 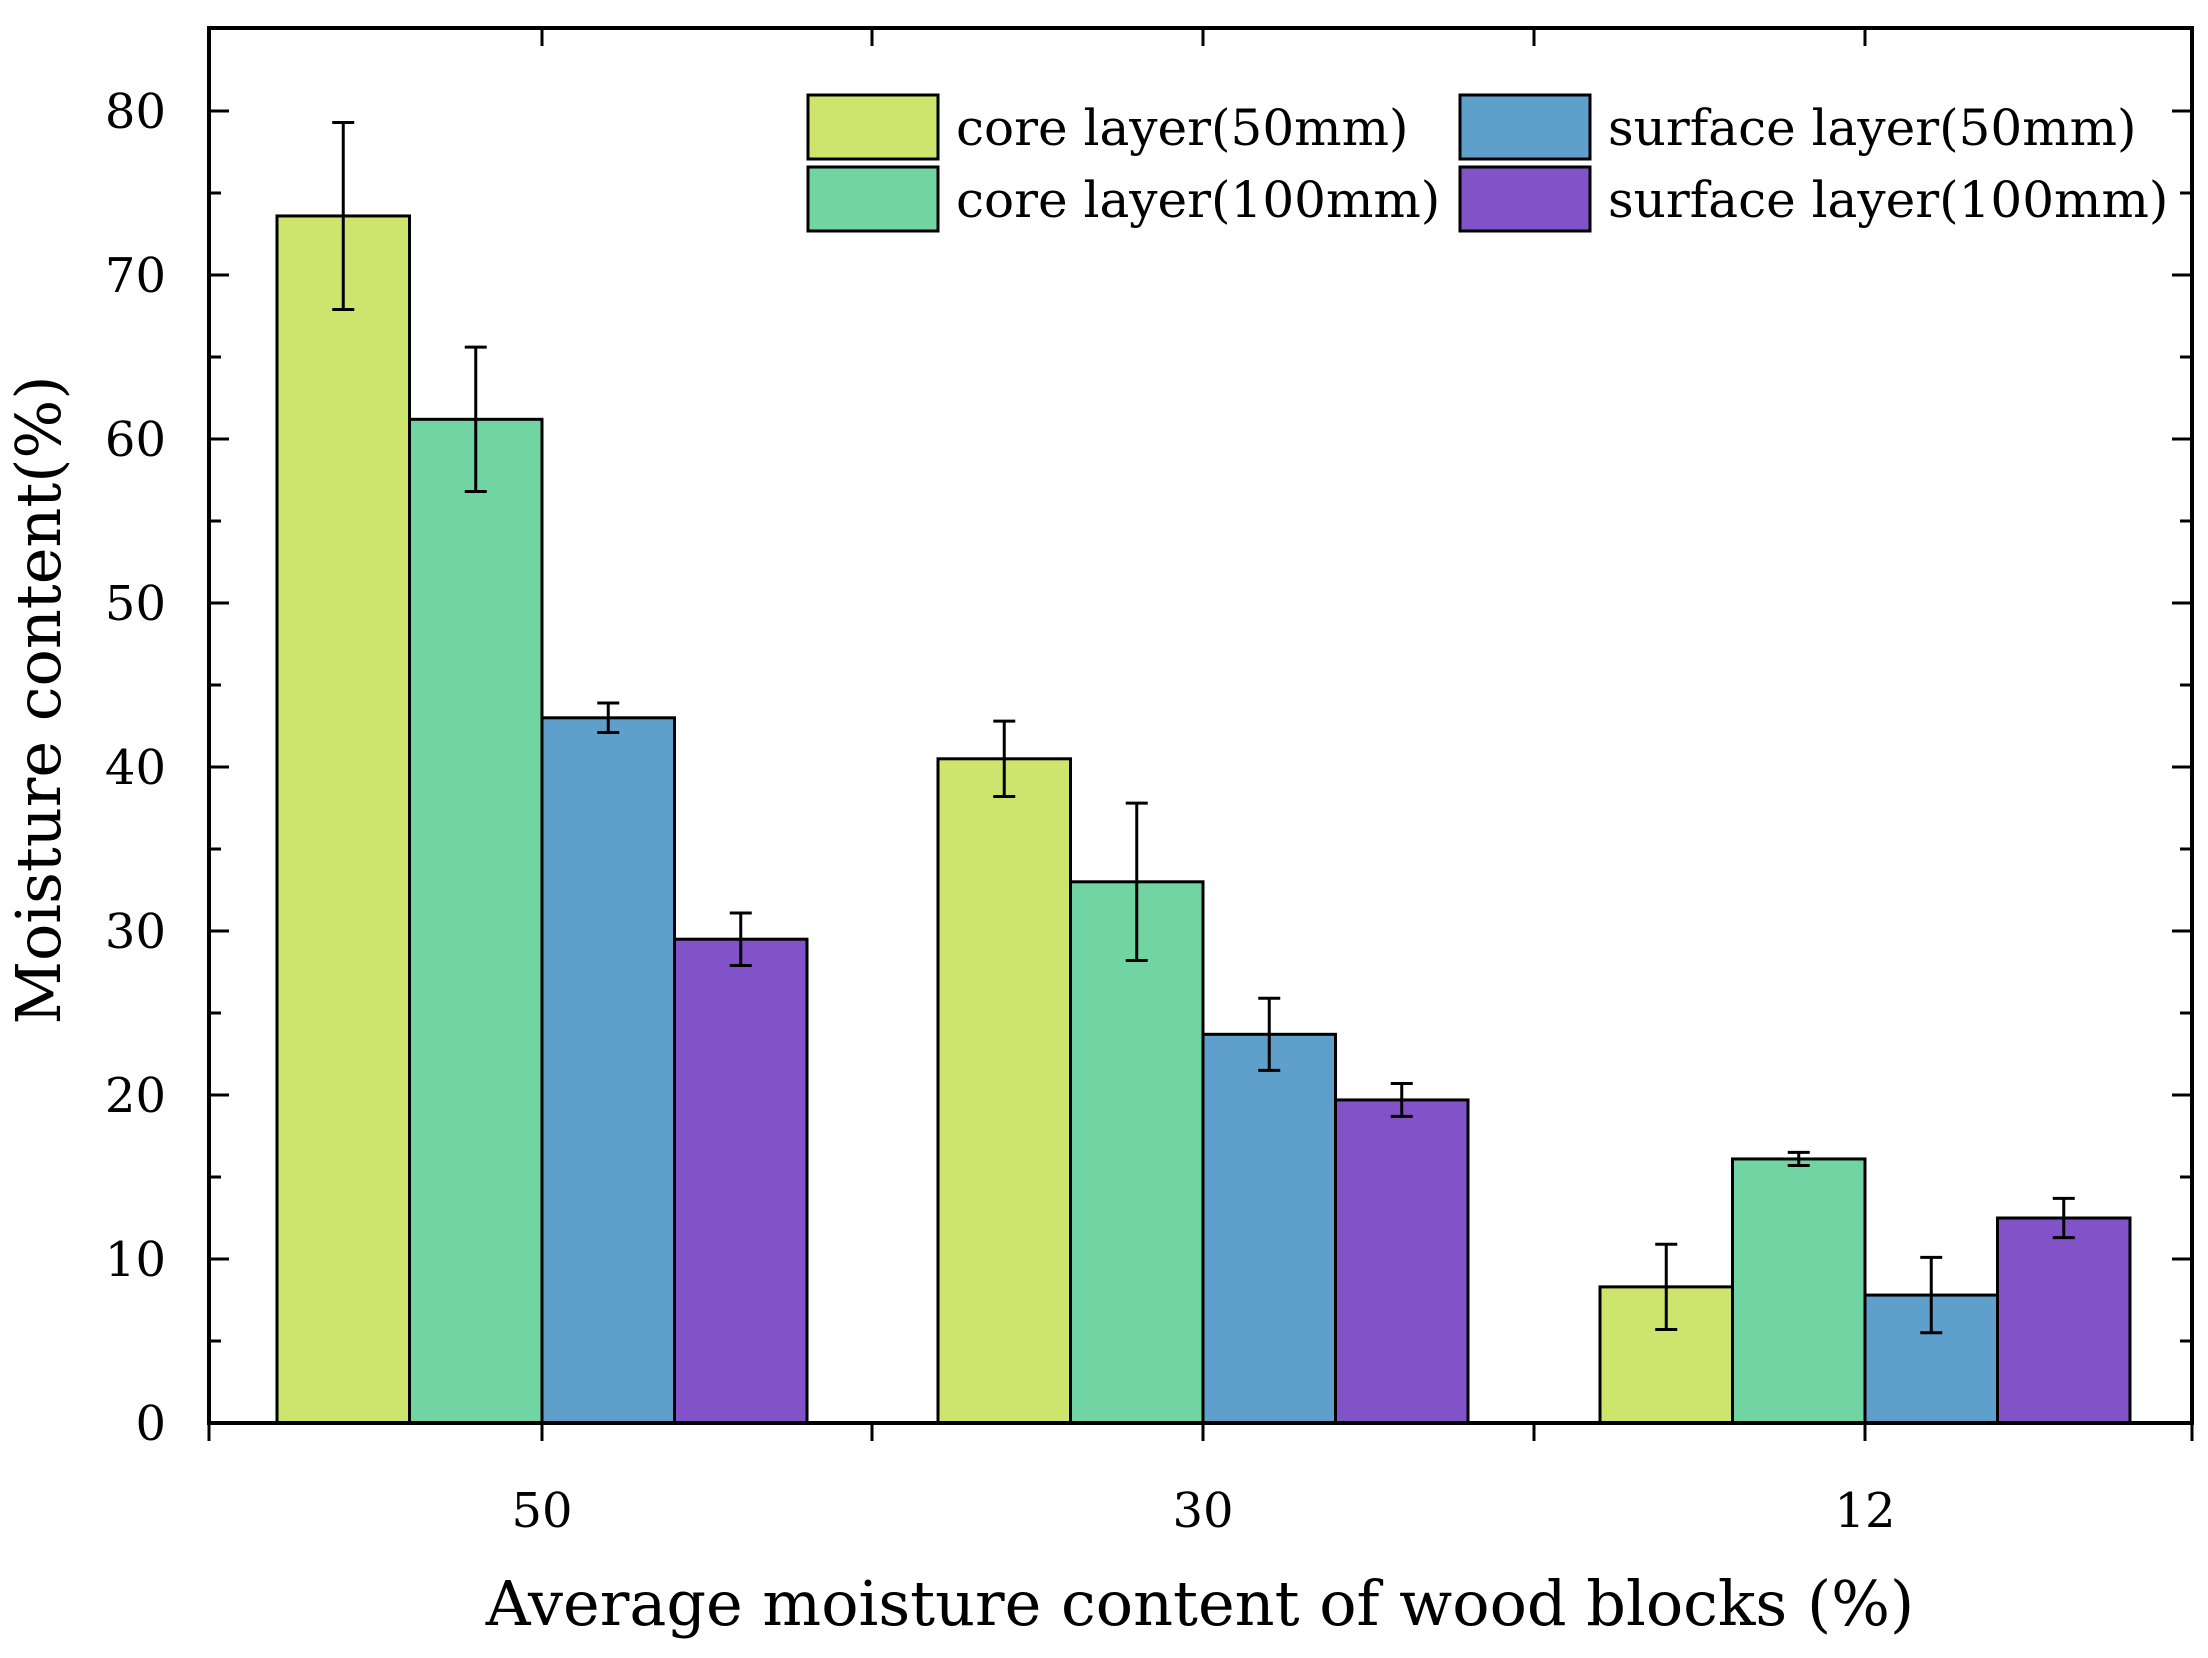 I want to click on x-tick-label: 50, so click(x=541, y=1511).